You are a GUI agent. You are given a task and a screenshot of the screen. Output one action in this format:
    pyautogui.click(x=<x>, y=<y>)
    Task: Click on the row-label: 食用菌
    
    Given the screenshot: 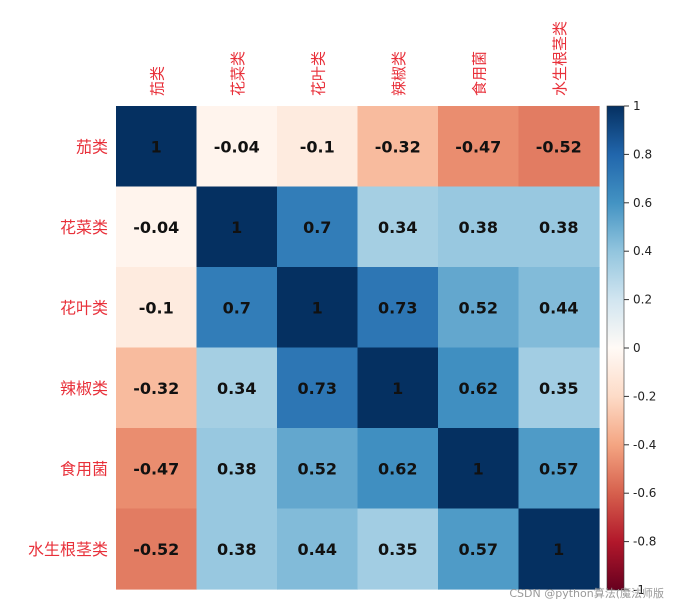 What is the action you would take?
    pyautogui.click(x=84, y=468)
    